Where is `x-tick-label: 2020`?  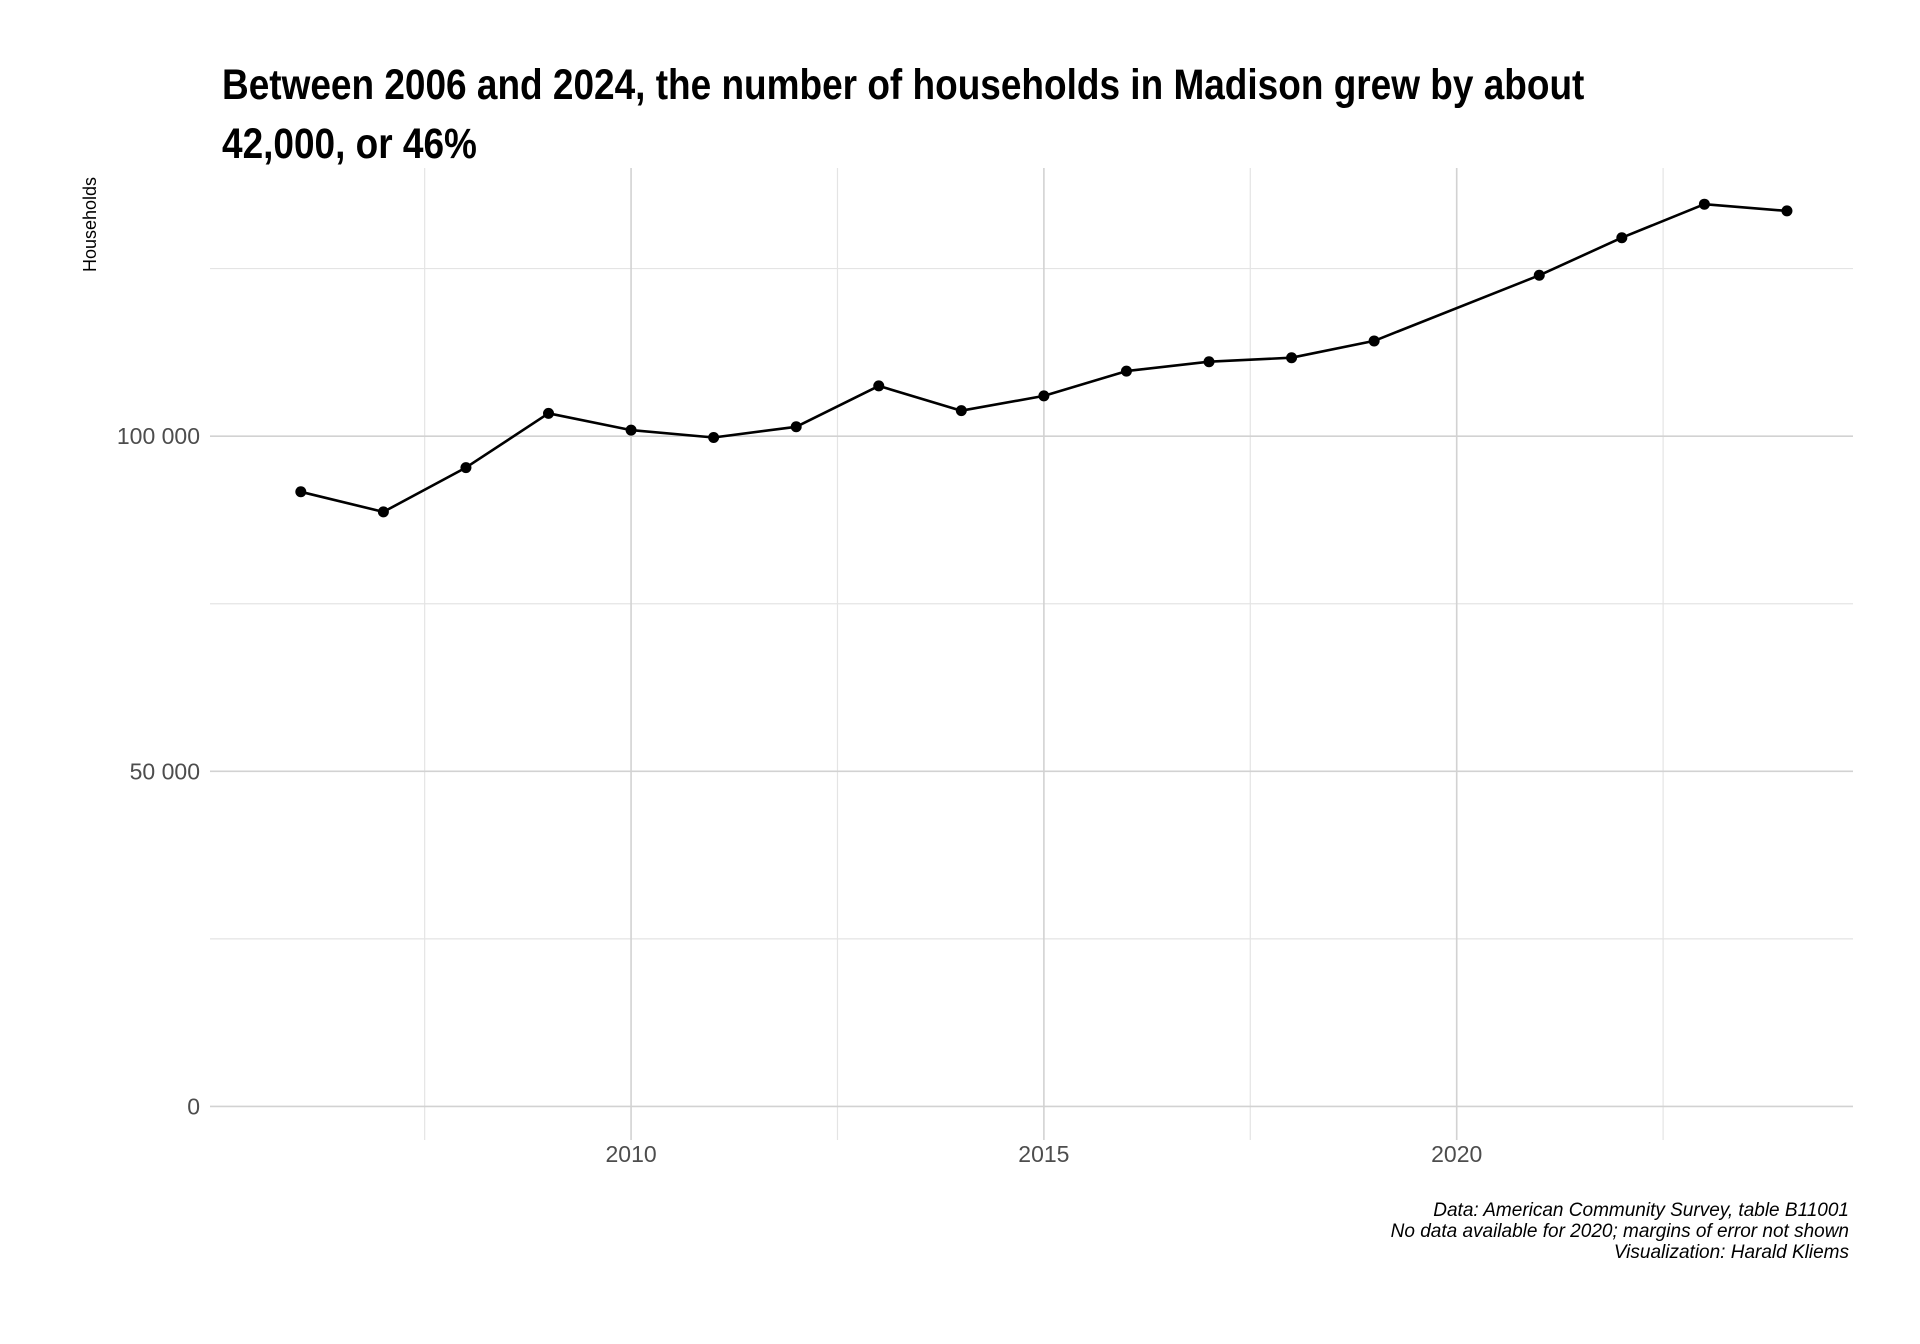 x-tick-label: 2020 is located at coordinates (1456, 1154).